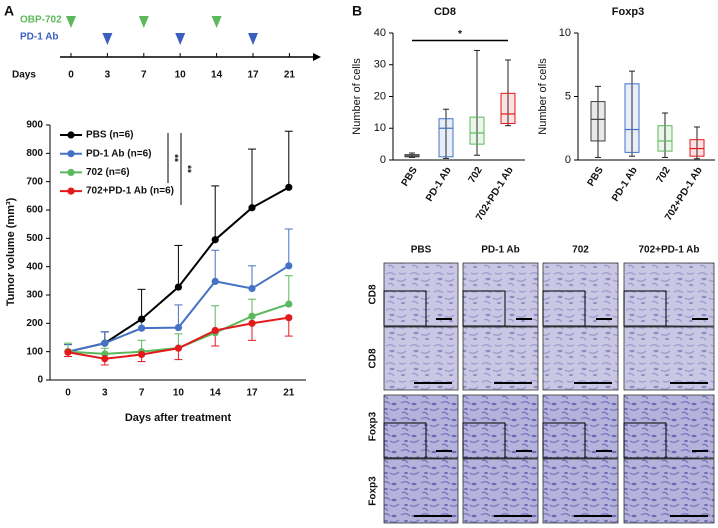  Describe the element at coordinates (41, 20) in the screenshot. I see `treatment-label: OBP-702` at that location.